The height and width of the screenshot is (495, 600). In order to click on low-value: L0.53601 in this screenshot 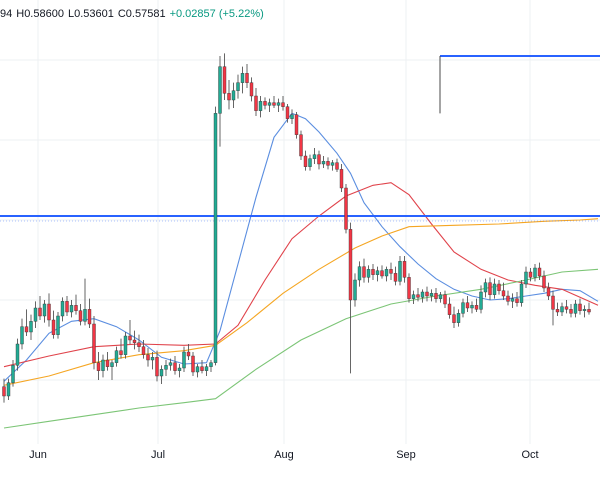, I will do `click(90, 14)`.